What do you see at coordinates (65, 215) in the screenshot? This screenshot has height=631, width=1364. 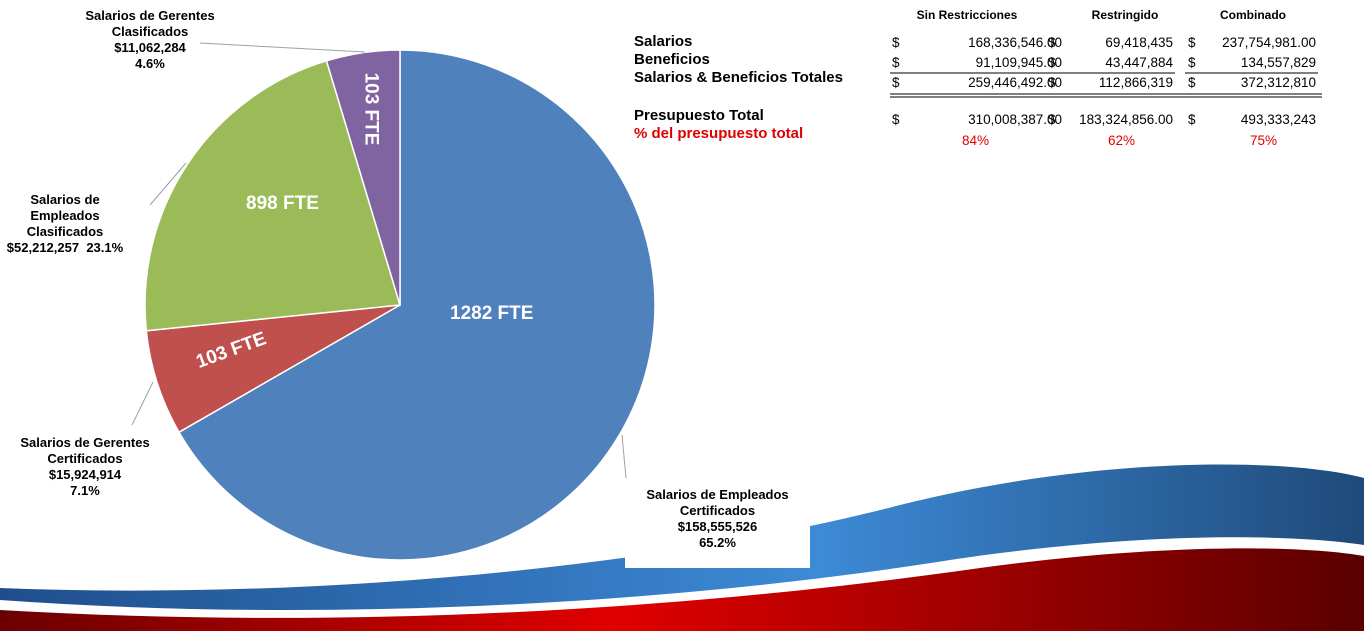 I see `slice-name: Salarios de Empleados Clasificados` at bounding box center [65, 215].